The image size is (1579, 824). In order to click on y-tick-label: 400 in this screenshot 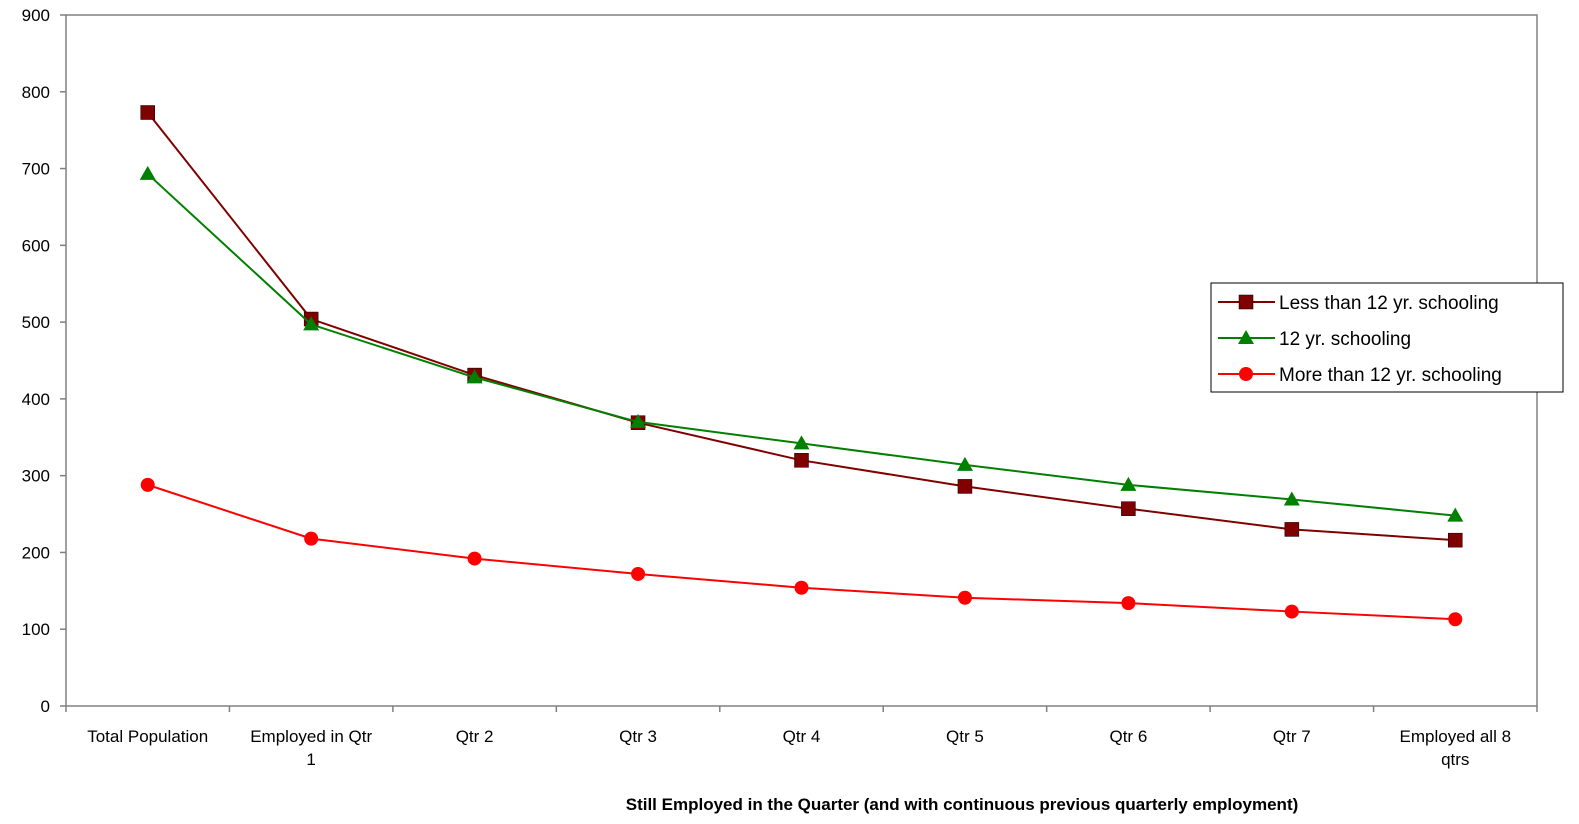, I will do `click(36, 399)`.